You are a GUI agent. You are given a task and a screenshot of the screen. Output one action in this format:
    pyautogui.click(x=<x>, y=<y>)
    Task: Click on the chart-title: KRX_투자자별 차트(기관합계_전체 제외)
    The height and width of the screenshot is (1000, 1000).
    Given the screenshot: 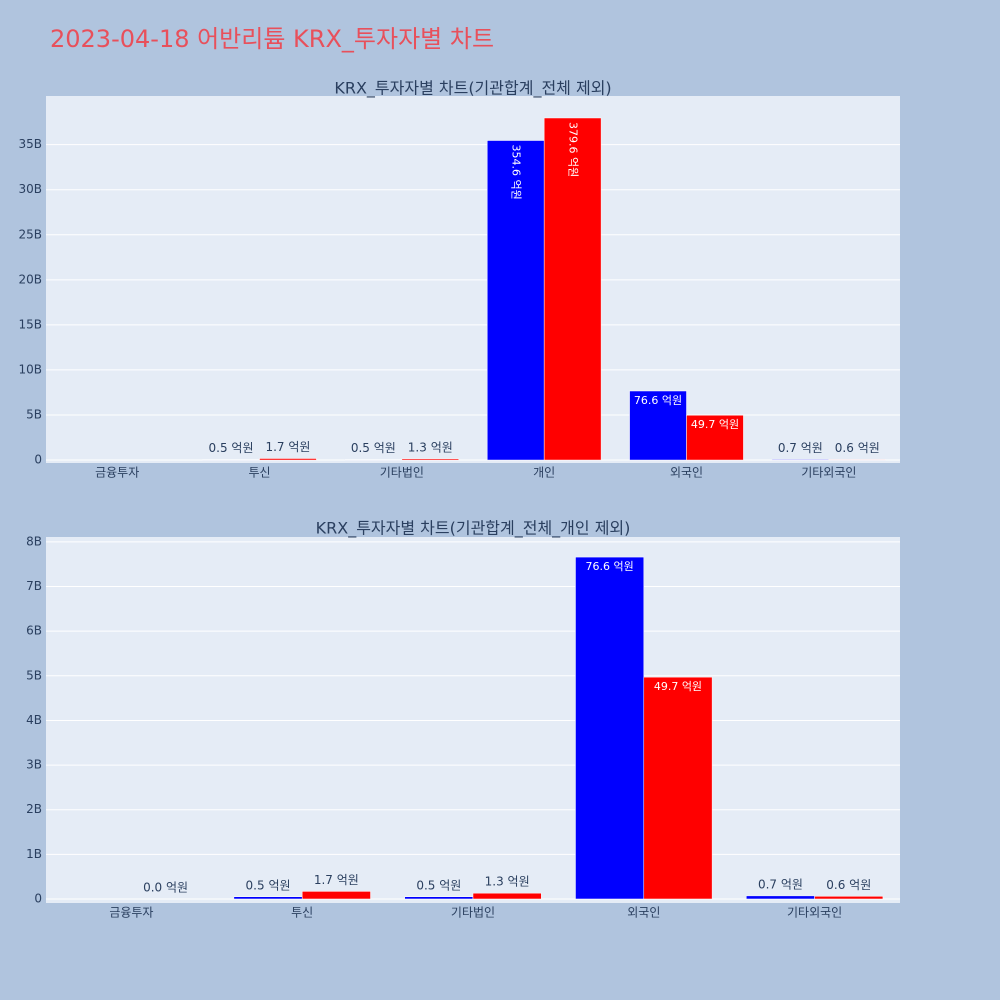 What is the action you would take?
    pyautogui.click(x=472, y=89)
    